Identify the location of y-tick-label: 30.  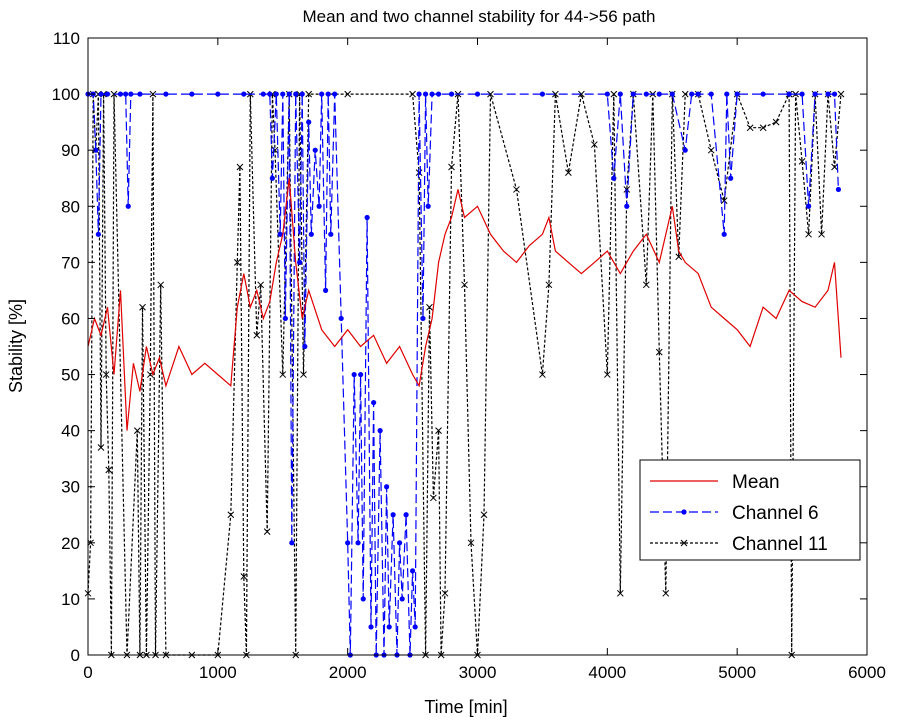
(70, 487).